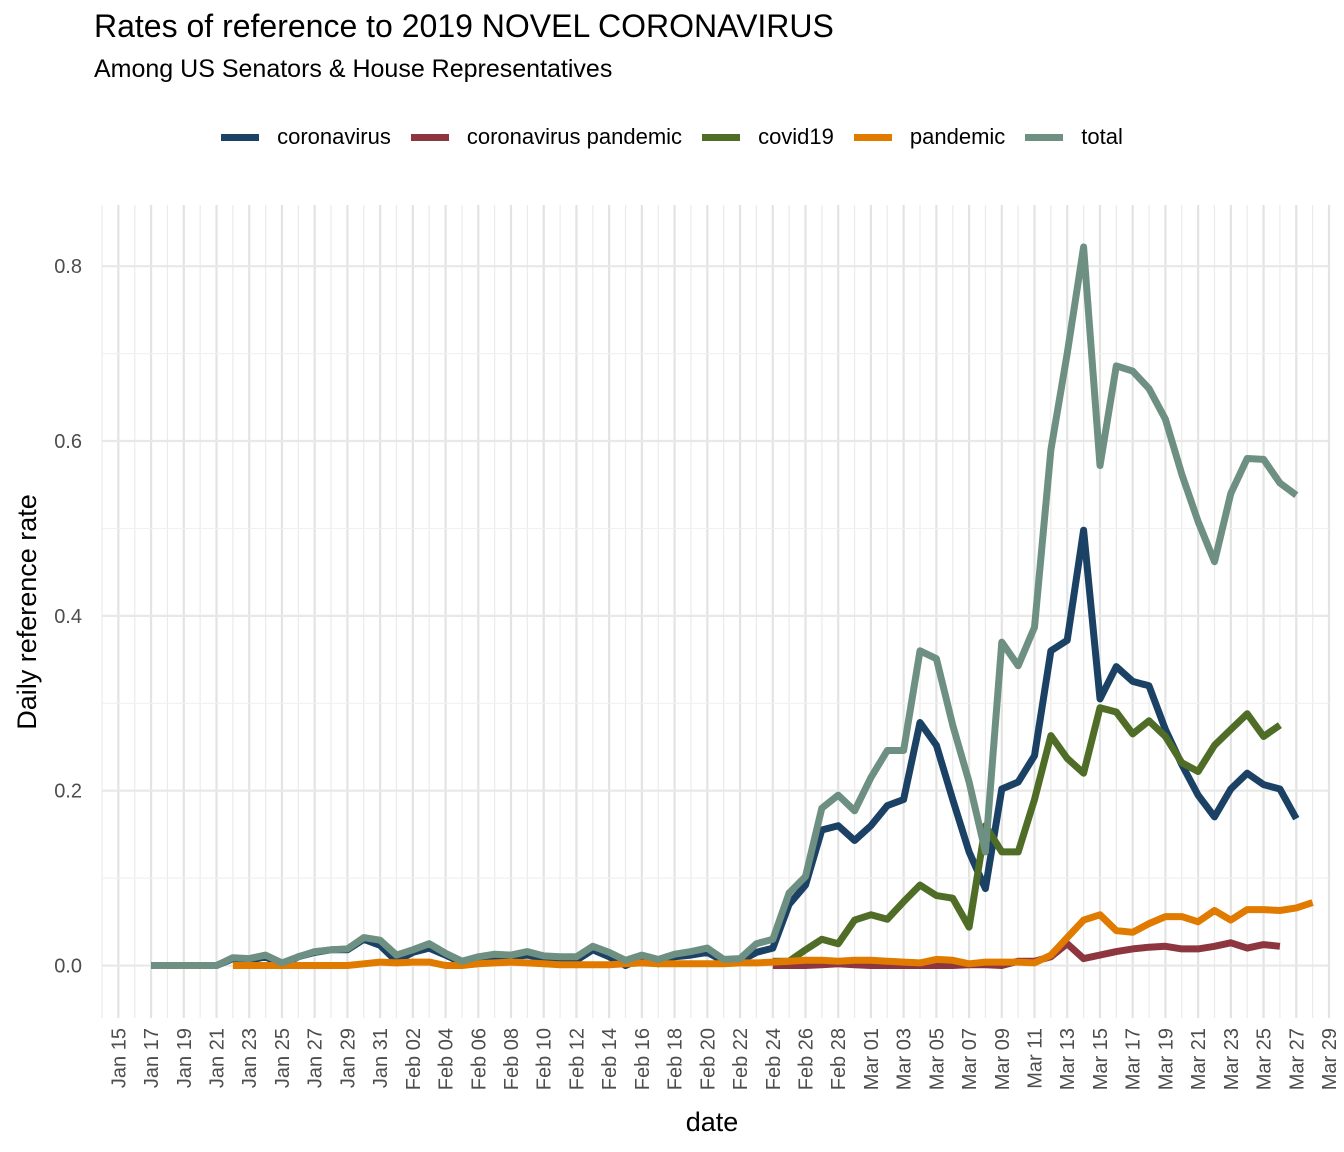 This screenshot has width=1344, height=1152. I want to click on legend-label: coronavirus, so click(334, 136).